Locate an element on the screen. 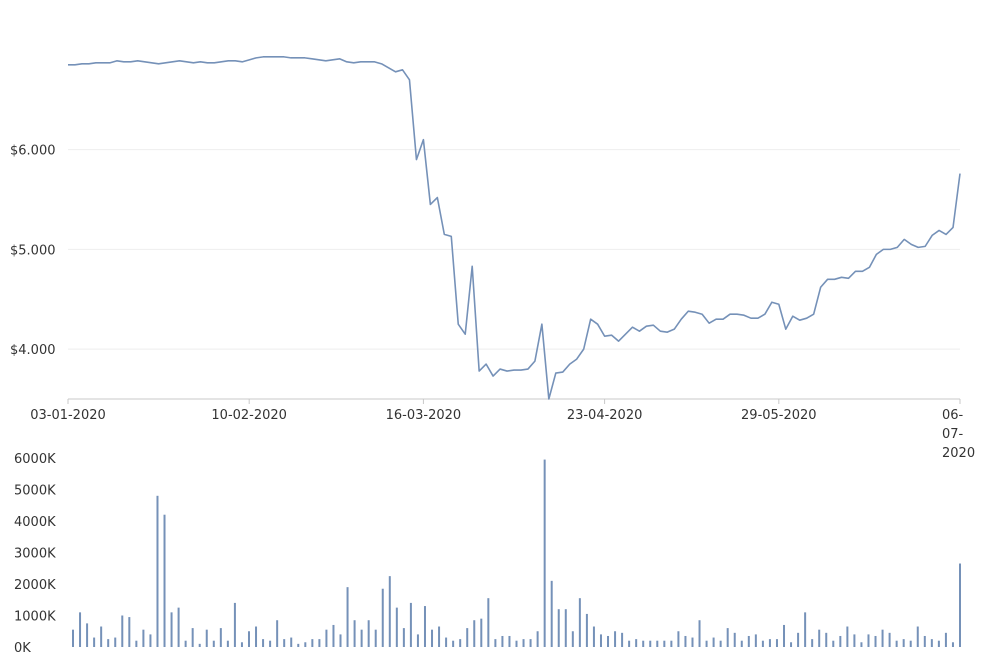  price-y-tick-label: $5.000 is located at coordinates (33, 250).